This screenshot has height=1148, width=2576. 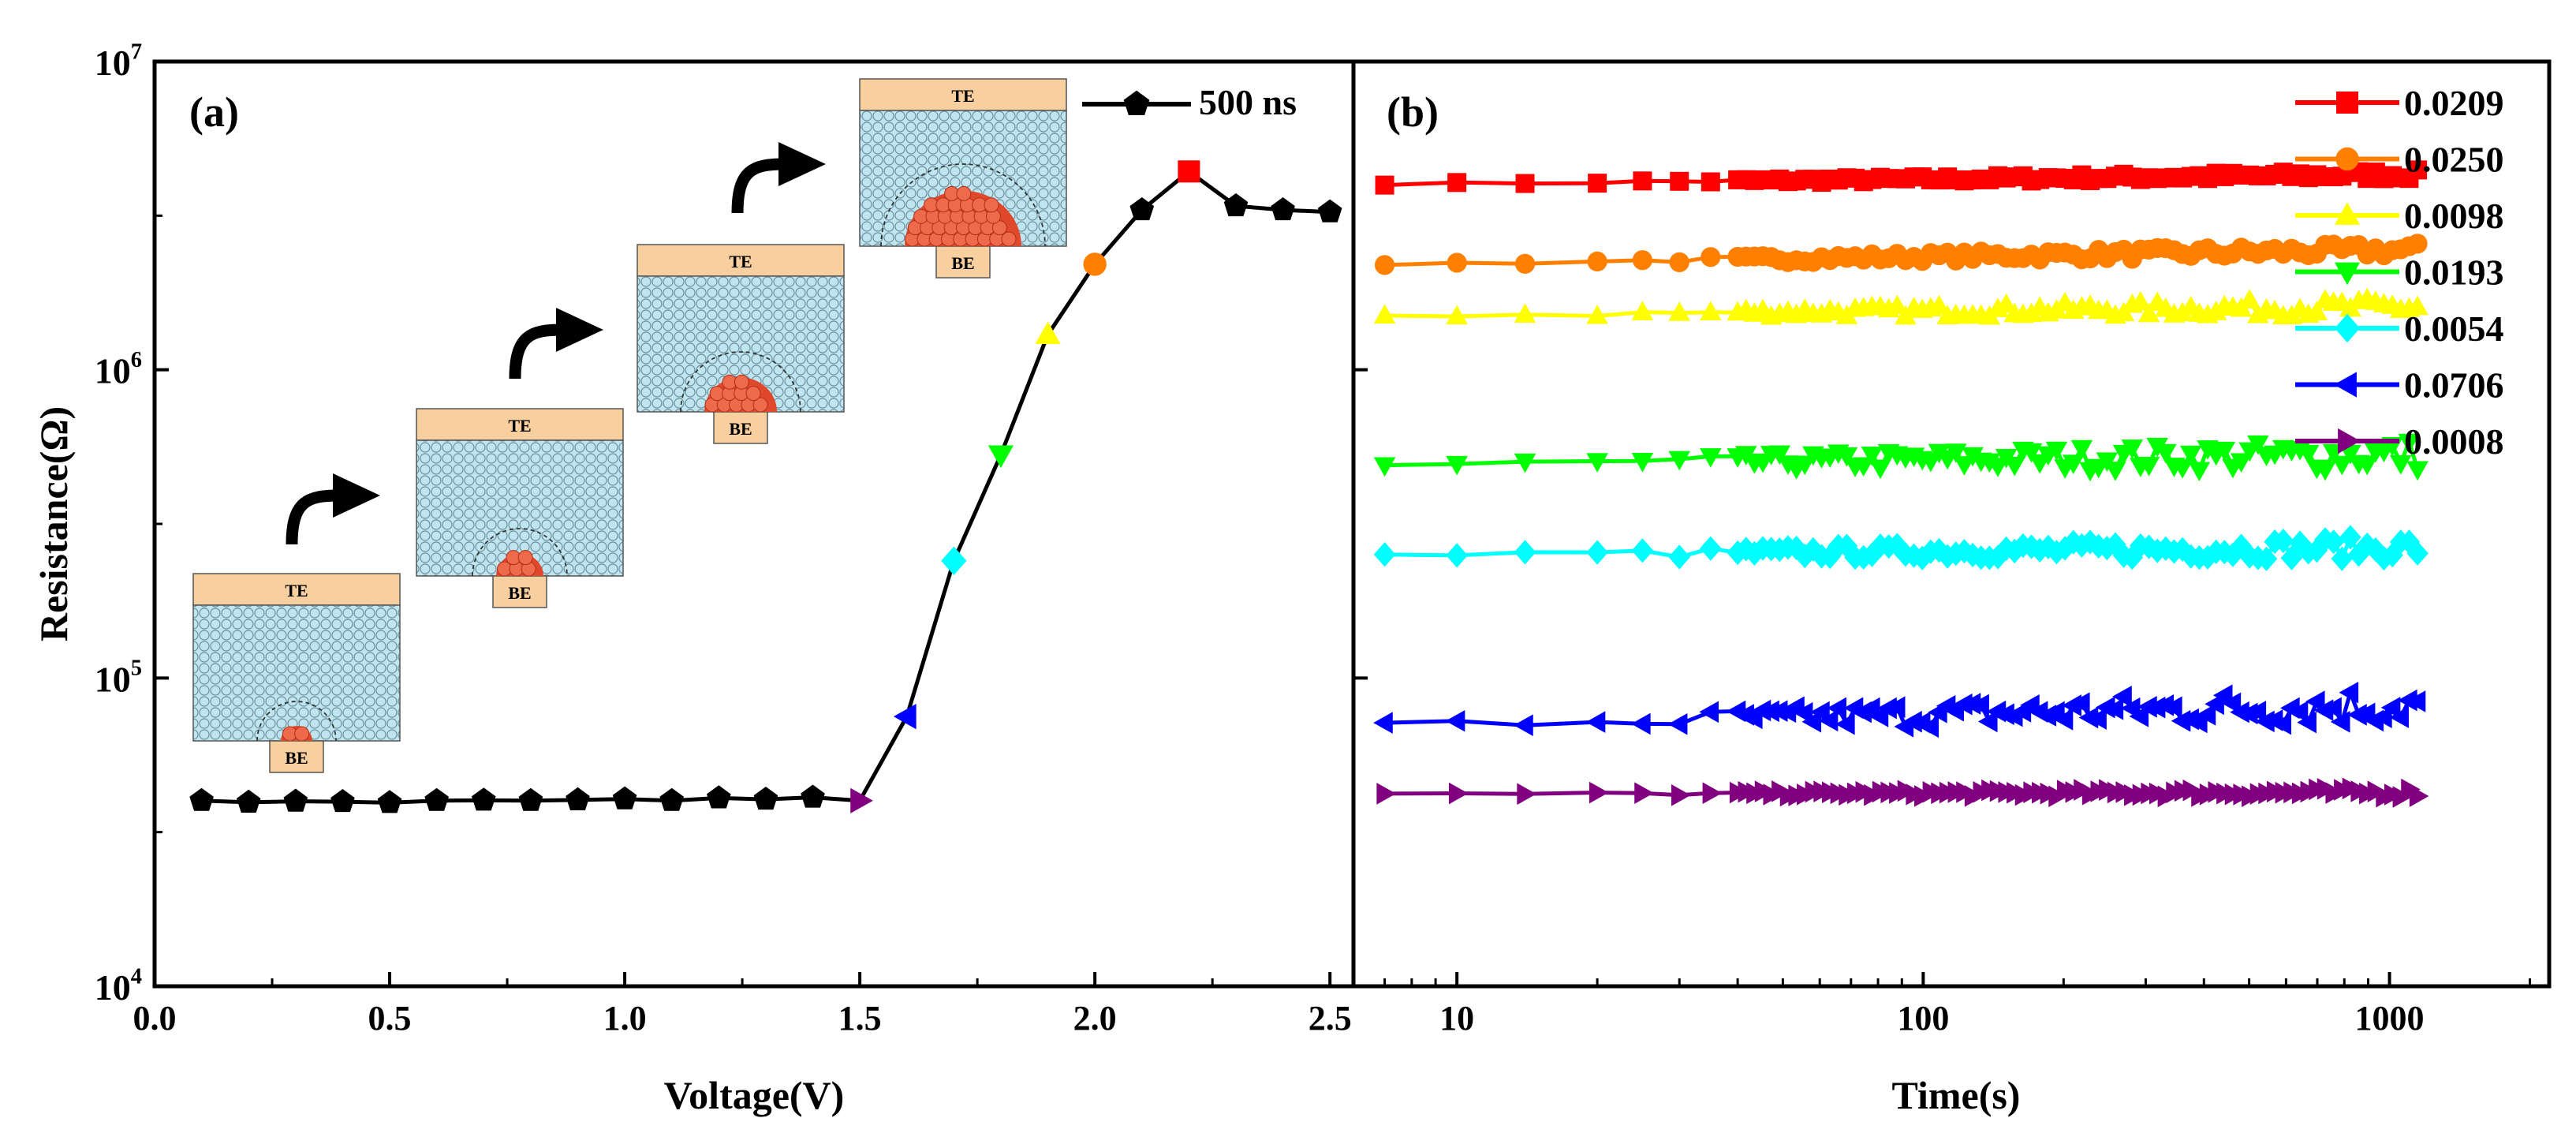 What do you see at coordinates (1413, 112) in the screenshot?
I see `panel-label-b: (b)` at bounding box center [1413, 112].